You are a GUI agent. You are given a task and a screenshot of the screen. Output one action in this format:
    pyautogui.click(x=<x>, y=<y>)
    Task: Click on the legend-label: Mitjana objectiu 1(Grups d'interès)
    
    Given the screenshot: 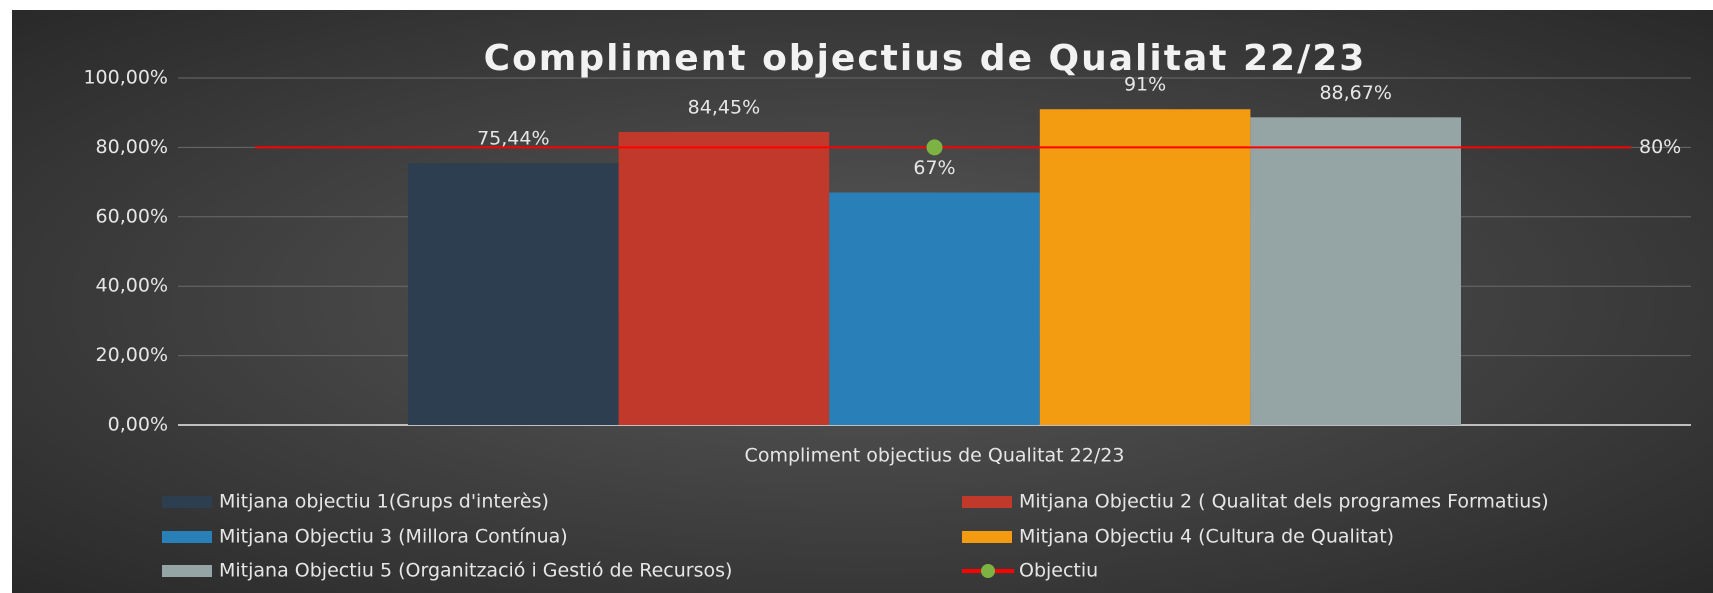 What is the action you would take?
    pyautogui.click(x=384, y=502)
    